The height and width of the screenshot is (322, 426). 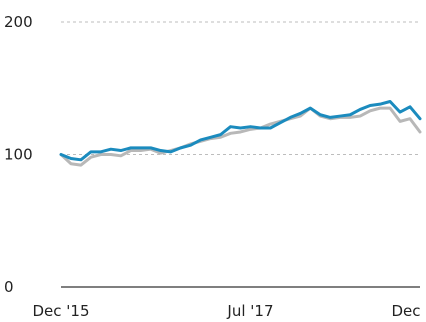 What do you see at coordinates (18, 155) in the screenshot?
I see `y-tick-label-100: 100` at bounding box center [18, 155].